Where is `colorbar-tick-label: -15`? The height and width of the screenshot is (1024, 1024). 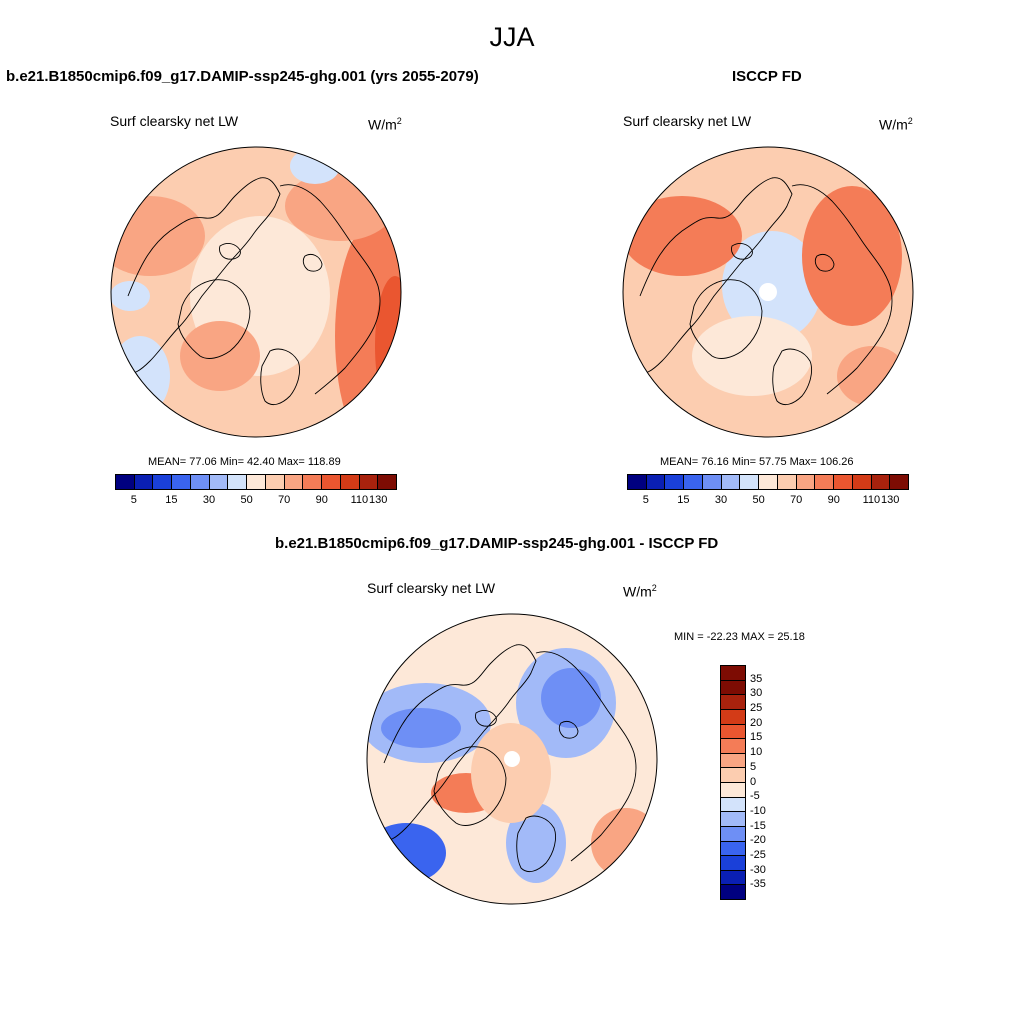
colorbar-tick-label: -15 is located at coordinates (758, 825).